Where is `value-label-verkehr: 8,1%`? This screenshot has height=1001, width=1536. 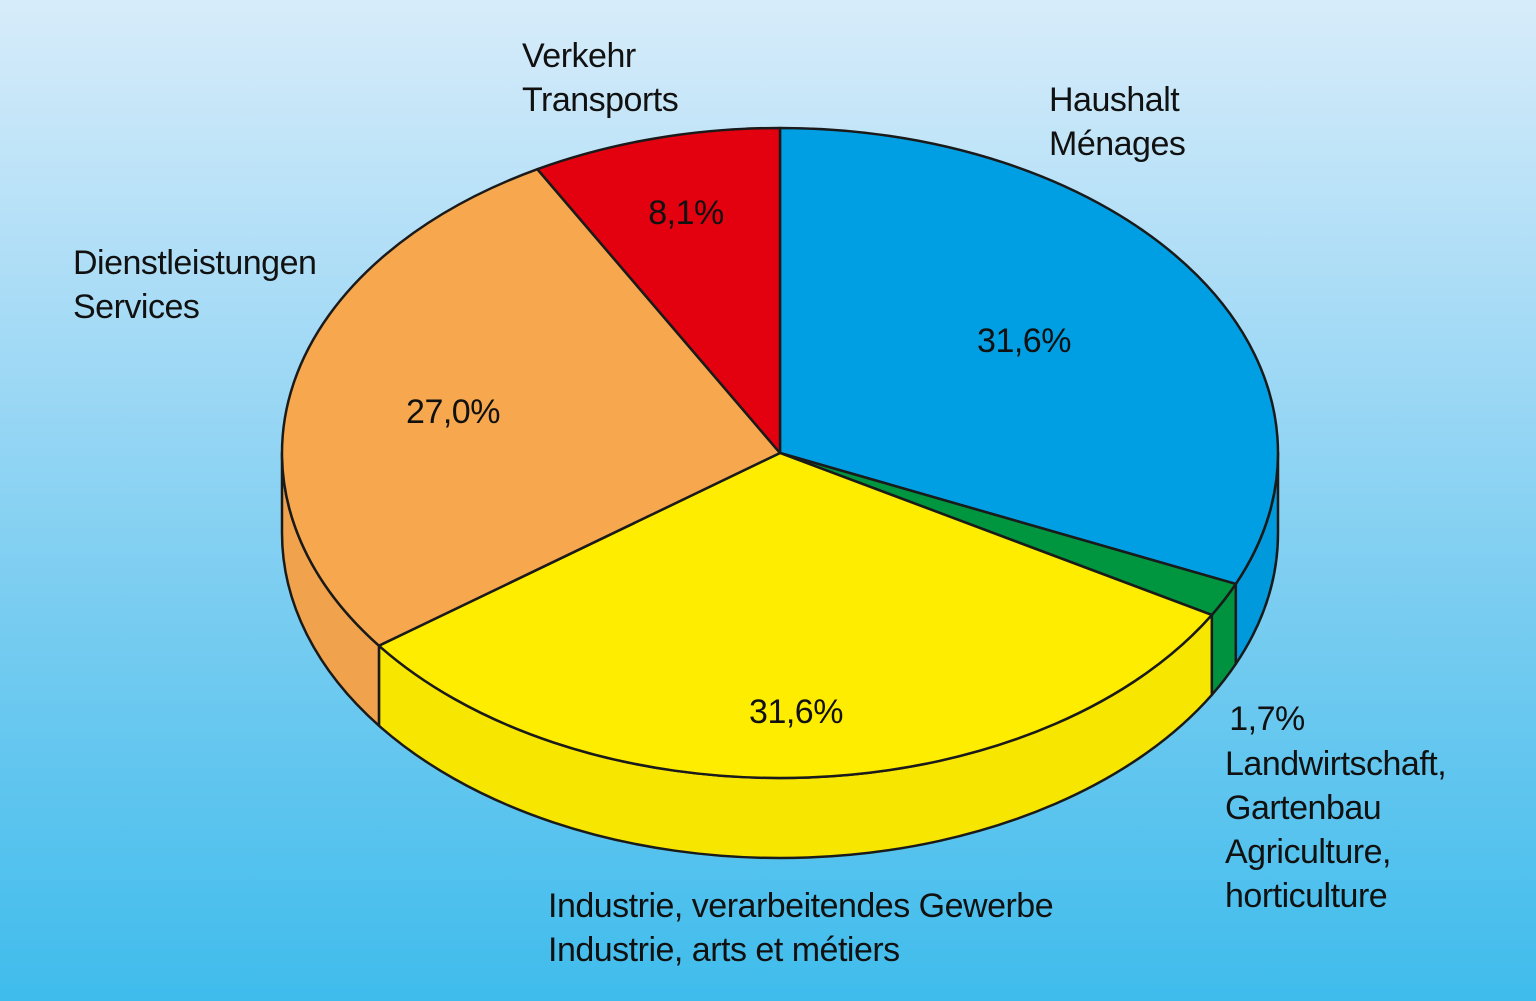
value-label-verkehr: 8,1% is located at coordinates (686, 213).